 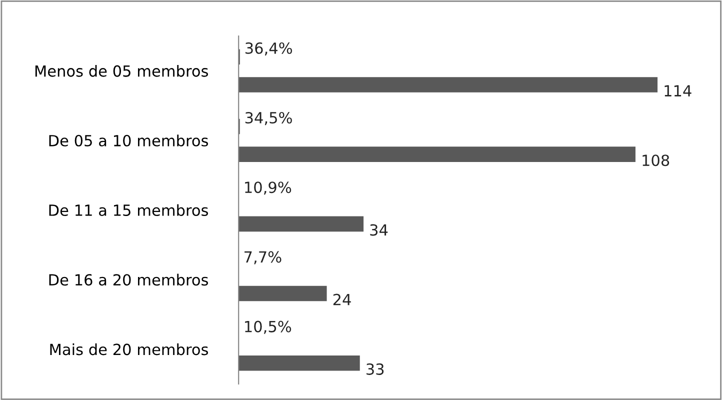 I want to click on data-label: 108, so click(x=656, y=160).